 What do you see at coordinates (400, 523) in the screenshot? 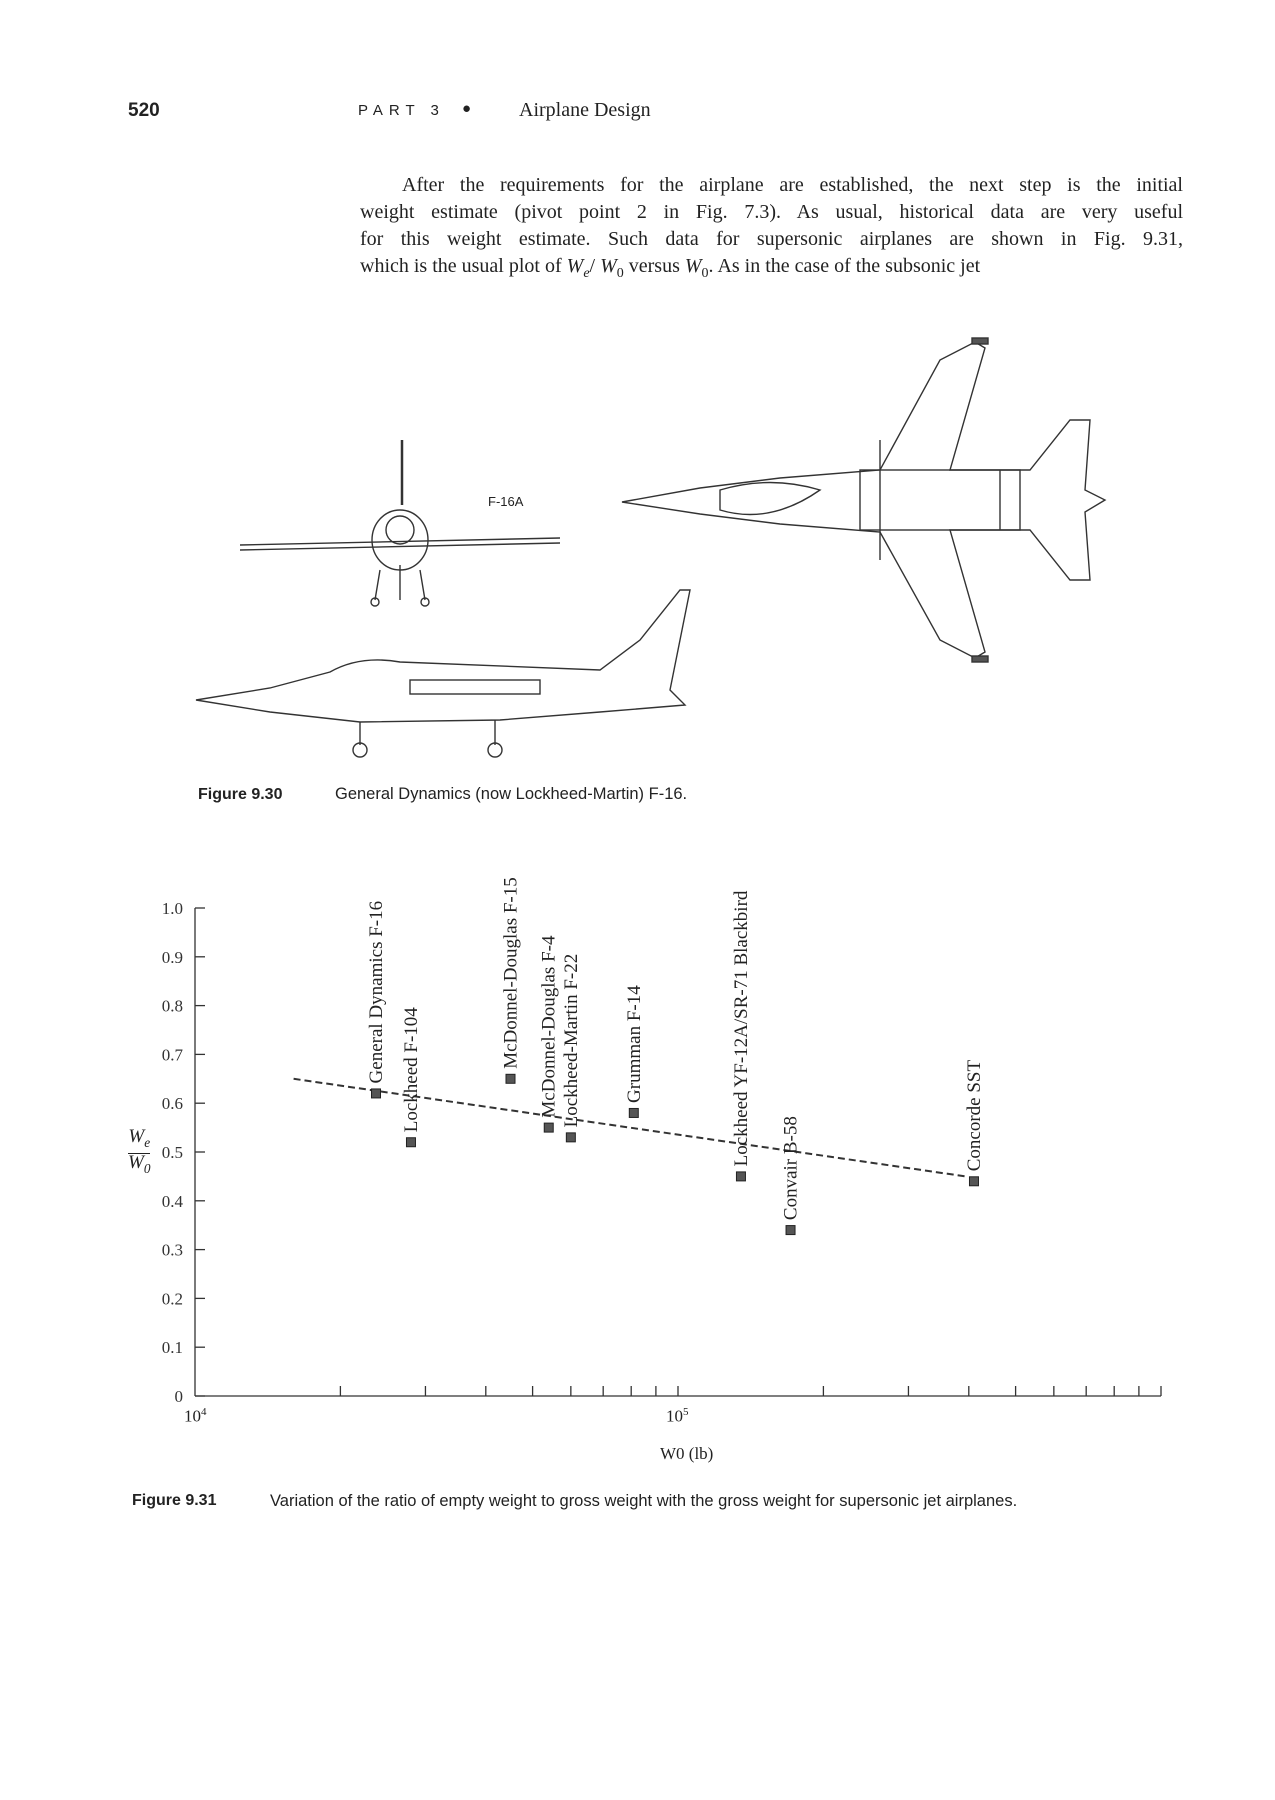
I see `f16-front-view` at bounding box center [400, 523].